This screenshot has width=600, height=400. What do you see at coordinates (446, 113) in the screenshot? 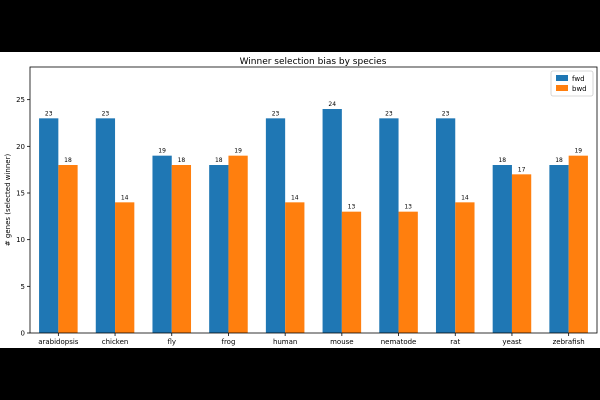
I see `data-label-fwd-rat: 23` at bounding box center [446, 113].